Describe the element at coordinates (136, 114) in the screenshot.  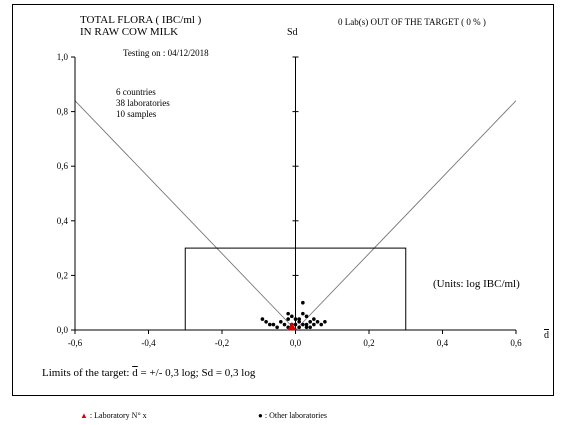
I see `stat-samples: 10 samples` at that location.